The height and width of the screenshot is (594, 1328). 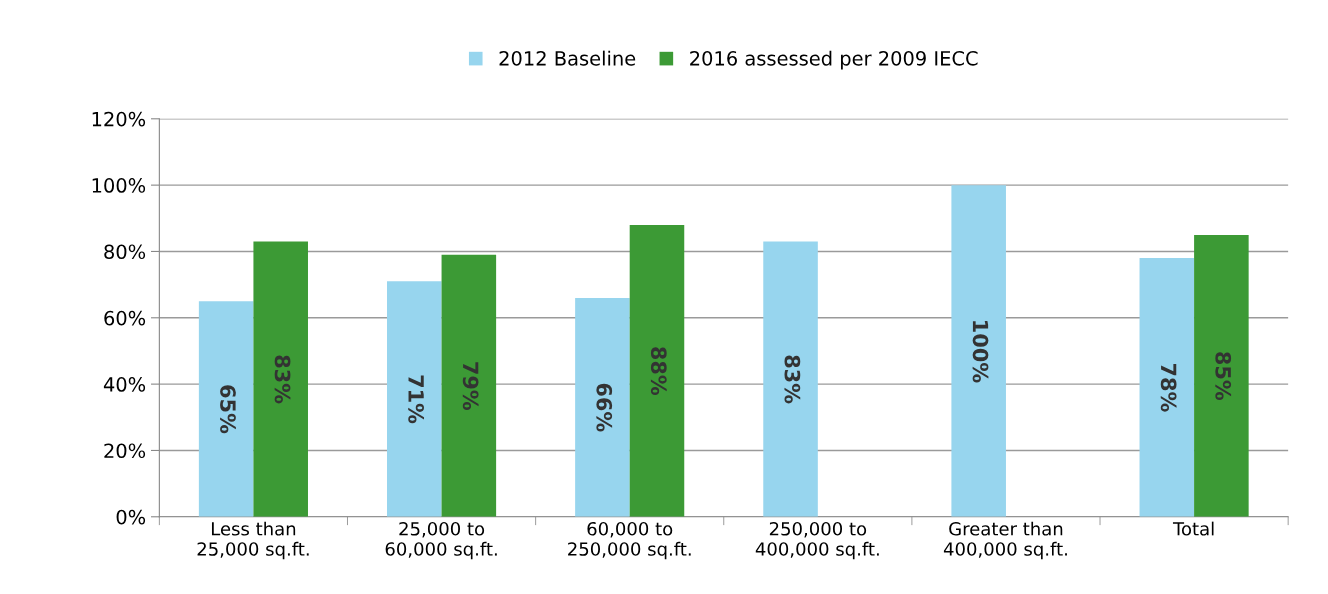 I want to click on data-label: 79%, so click(x=470, y=386).